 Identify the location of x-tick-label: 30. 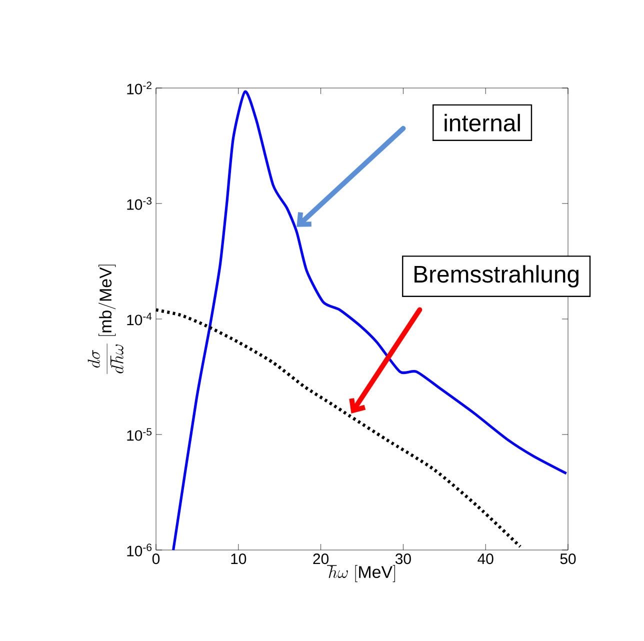
(403, 559).